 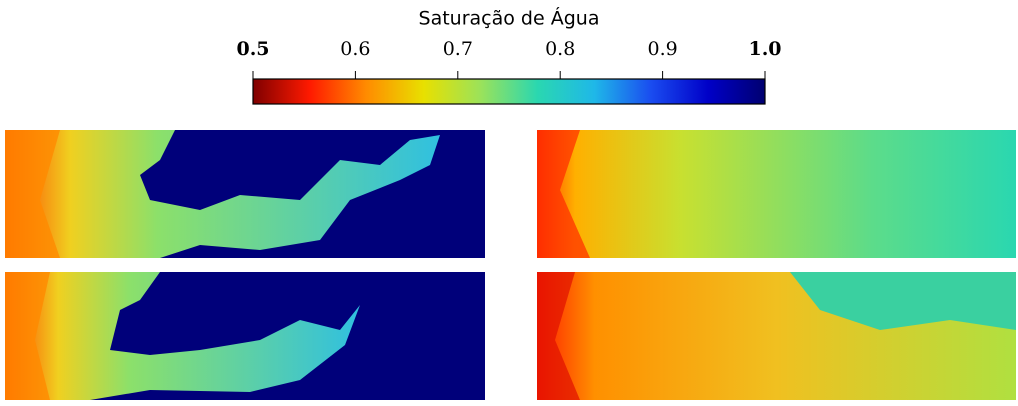 I want to click on tick-label: 0.9, so click(x=662, y=49).